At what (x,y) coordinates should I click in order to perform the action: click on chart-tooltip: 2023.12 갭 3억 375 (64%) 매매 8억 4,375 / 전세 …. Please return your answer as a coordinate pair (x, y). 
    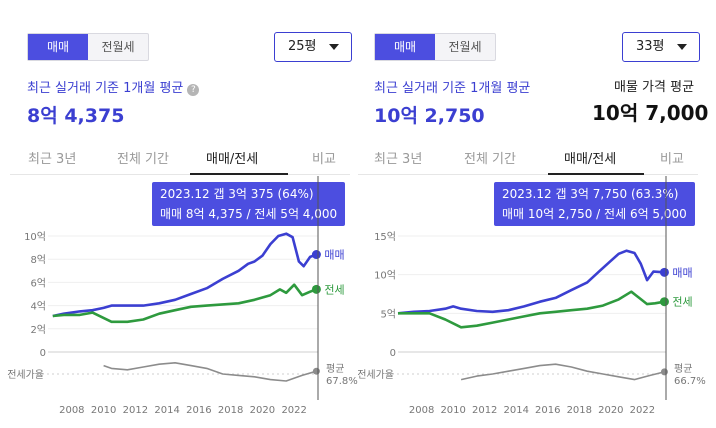
    Looking at the image, I should click on (249, 204).